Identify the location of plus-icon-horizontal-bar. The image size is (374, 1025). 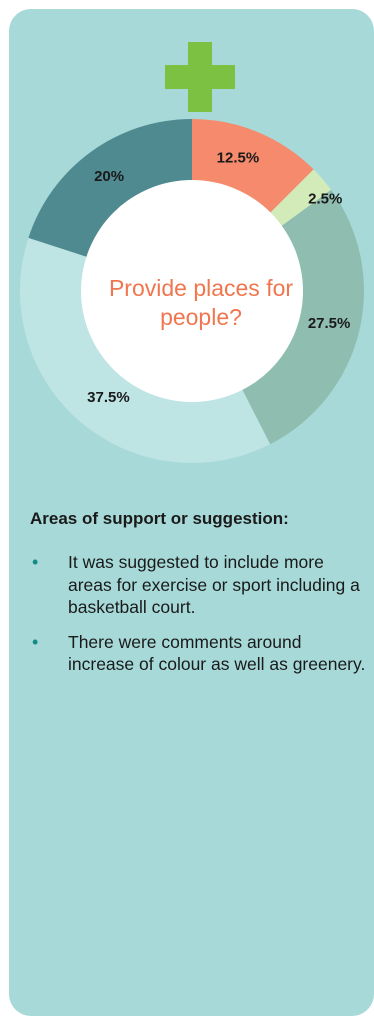
(200, 77).